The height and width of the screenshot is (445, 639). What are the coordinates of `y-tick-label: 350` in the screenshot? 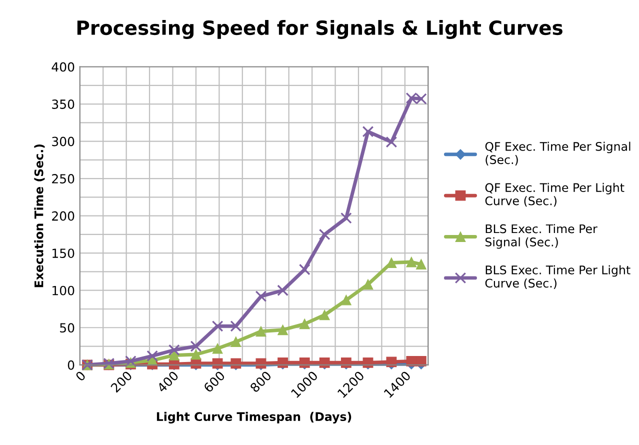 It's located at (63, 104).